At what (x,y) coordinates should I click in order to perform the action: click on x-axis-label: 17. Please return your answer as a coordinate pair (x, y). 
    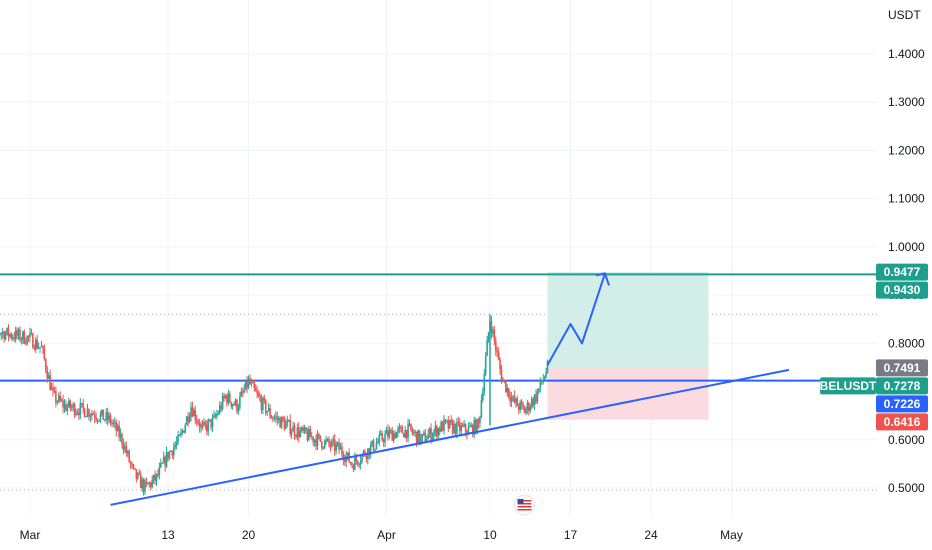
    Looking at the image, I should click on (571, 535).